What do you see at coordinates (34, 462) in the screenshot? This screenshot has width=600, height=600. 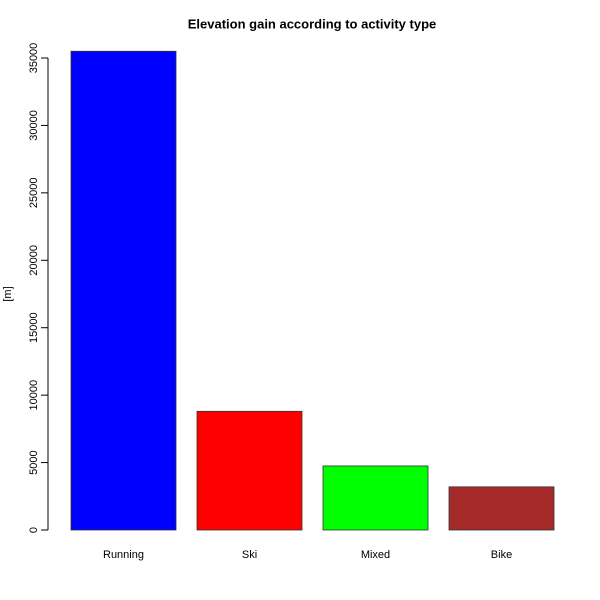 I see `y-tick-label: 5000` at bounding box center [34, 462].